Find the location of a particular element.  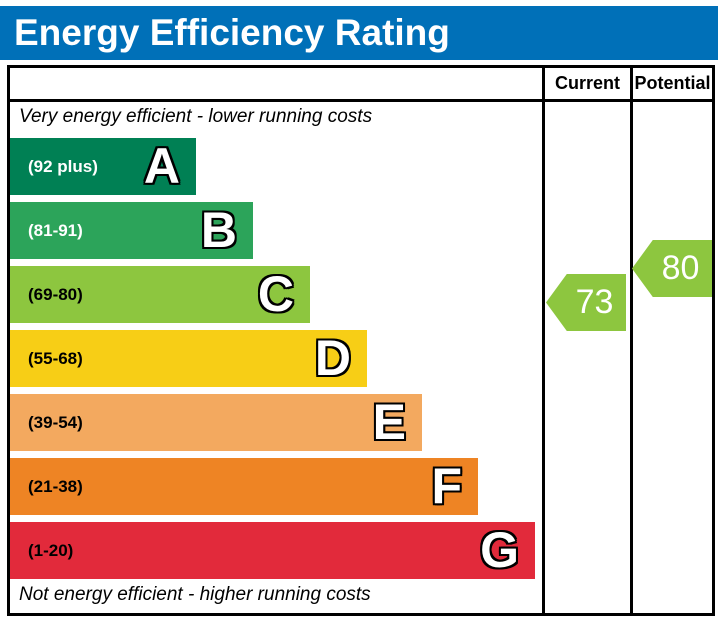

chart-header: Energy Efficiency Rating is located at coordinates (359, 33).